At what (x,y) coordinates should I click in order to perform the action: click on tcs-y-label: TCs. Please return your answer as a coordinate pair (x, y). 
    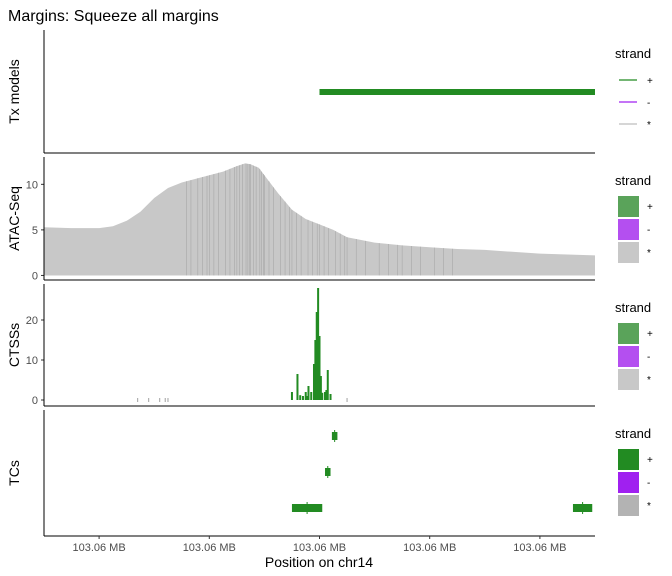
    Looking at the image, I should click on (14, 473).